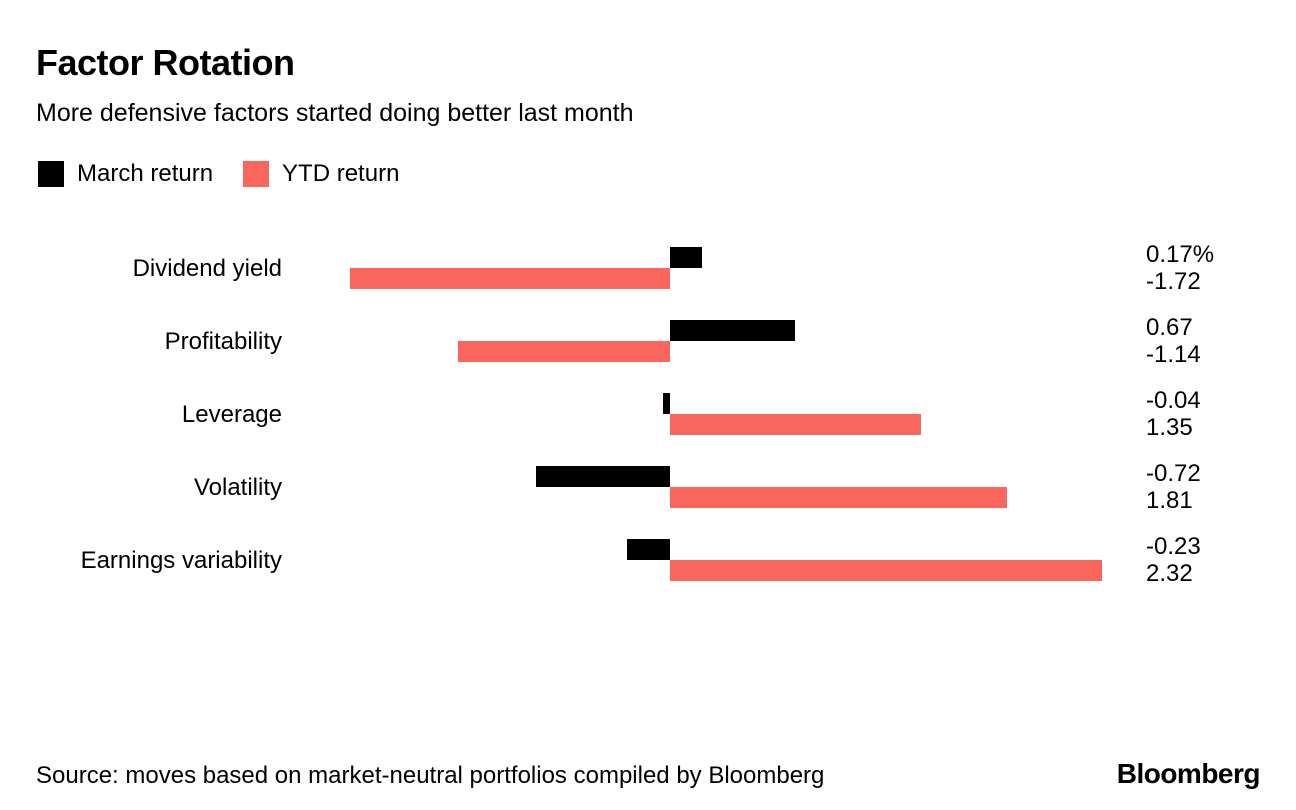  I want to click on chart-row: Leverage -0.04 1.35, so click(648, 414).